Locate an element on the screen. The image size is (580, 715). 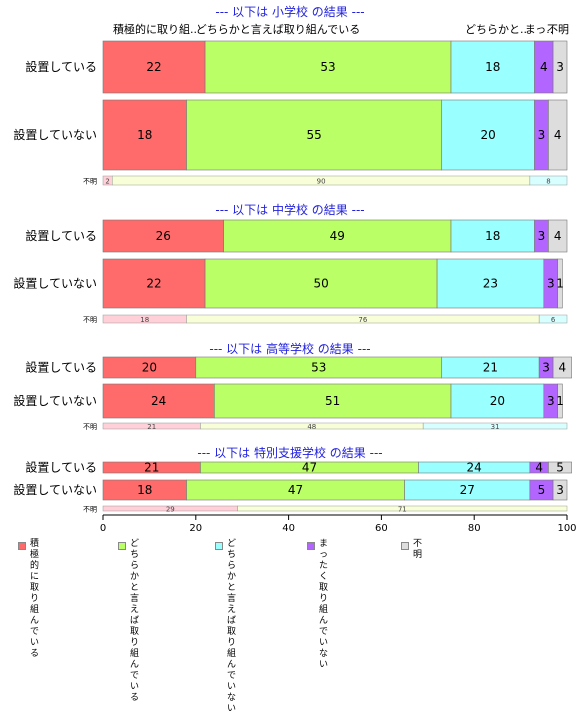
unknown-data-label: 48 is located at coordinates (311, 427).